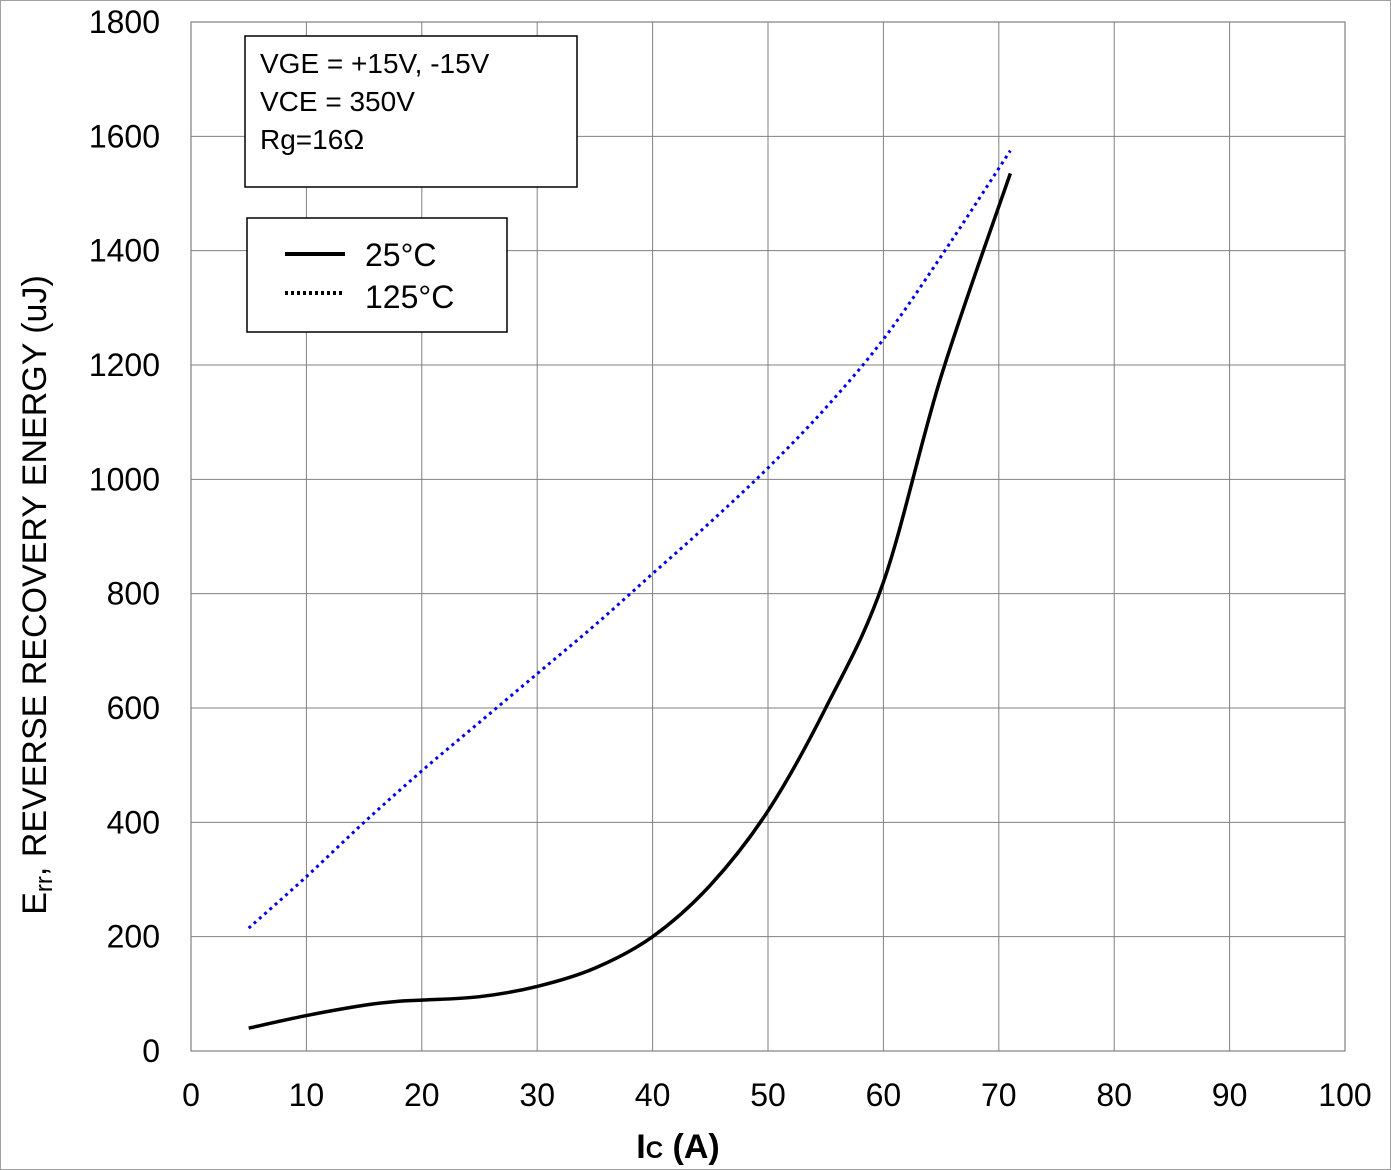 This screenshot has width=1391, height=1170. I want to click on y-axis-title: Err, REVERSE RECOVERY ENERGY (uJ), so click(37, 595).